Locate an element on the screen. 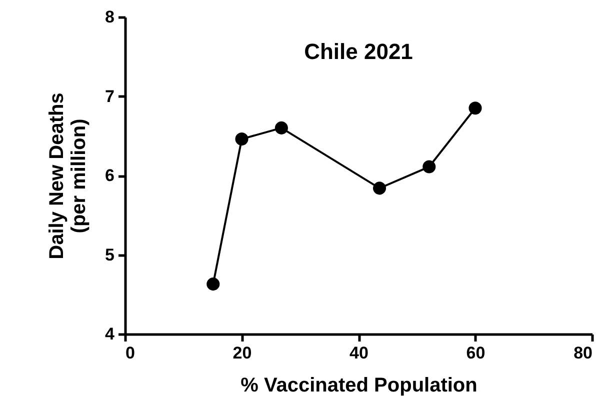  x-tick-label: 20 is located at coordinates (242, 353).